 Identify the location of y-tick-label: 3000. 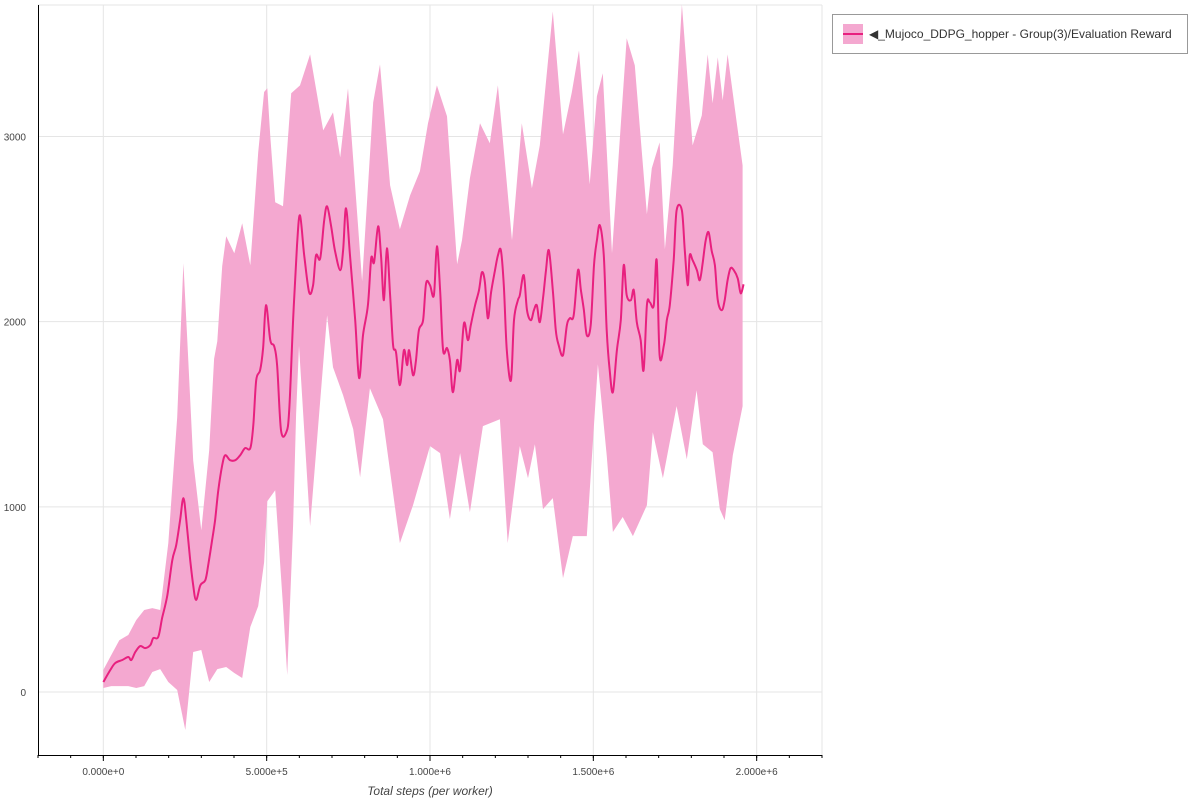
(15, 137).